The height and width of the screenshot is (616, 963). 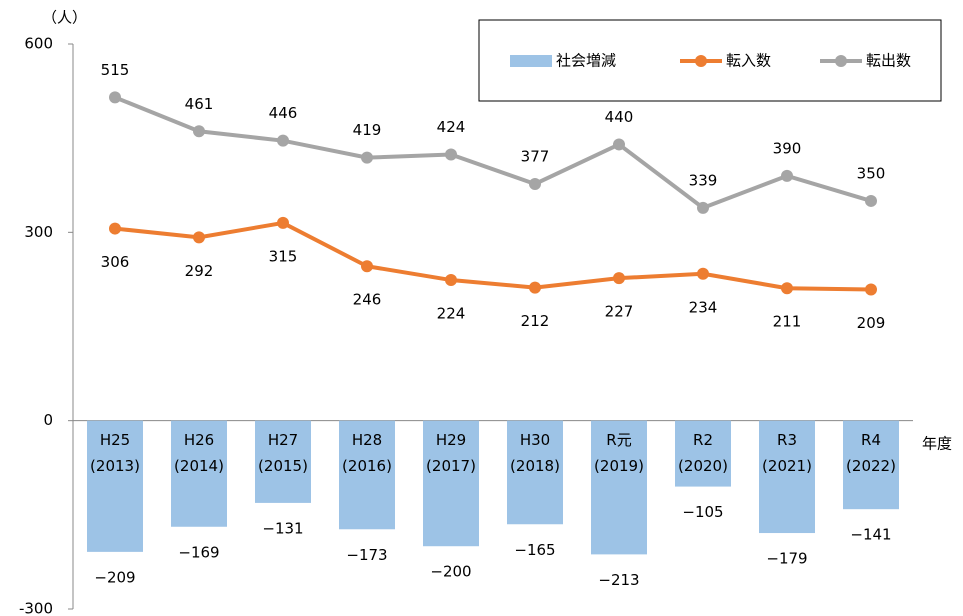 What do you see at coordinates (367, 300) in the screenshot?
I see `point-label: 246` at bounding box center [367, 300].